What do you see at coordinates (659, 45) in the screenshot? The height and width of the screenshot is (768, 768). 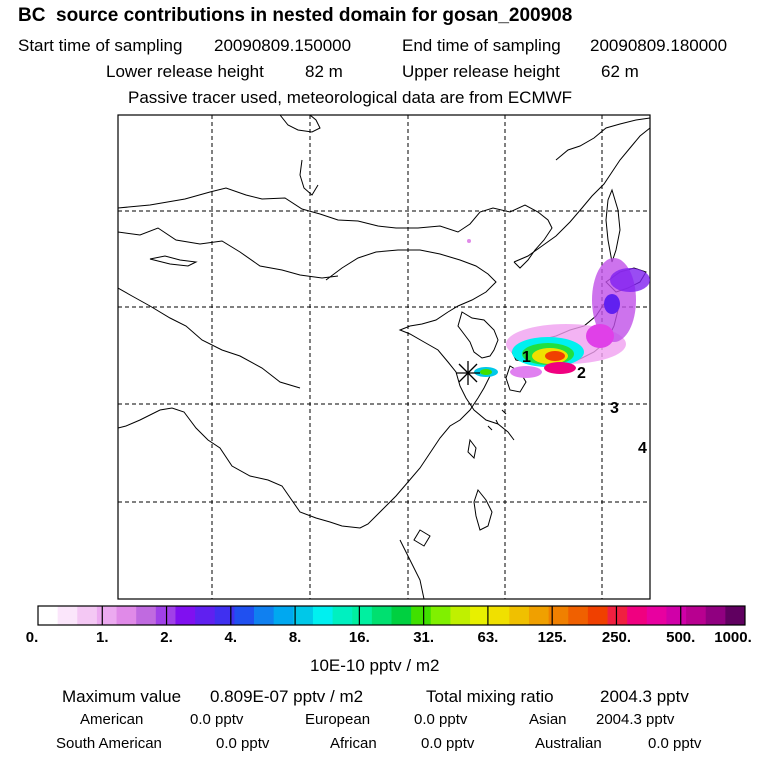 I see `end-time-value: 20090809.180000` at bounding box center [659, 45].